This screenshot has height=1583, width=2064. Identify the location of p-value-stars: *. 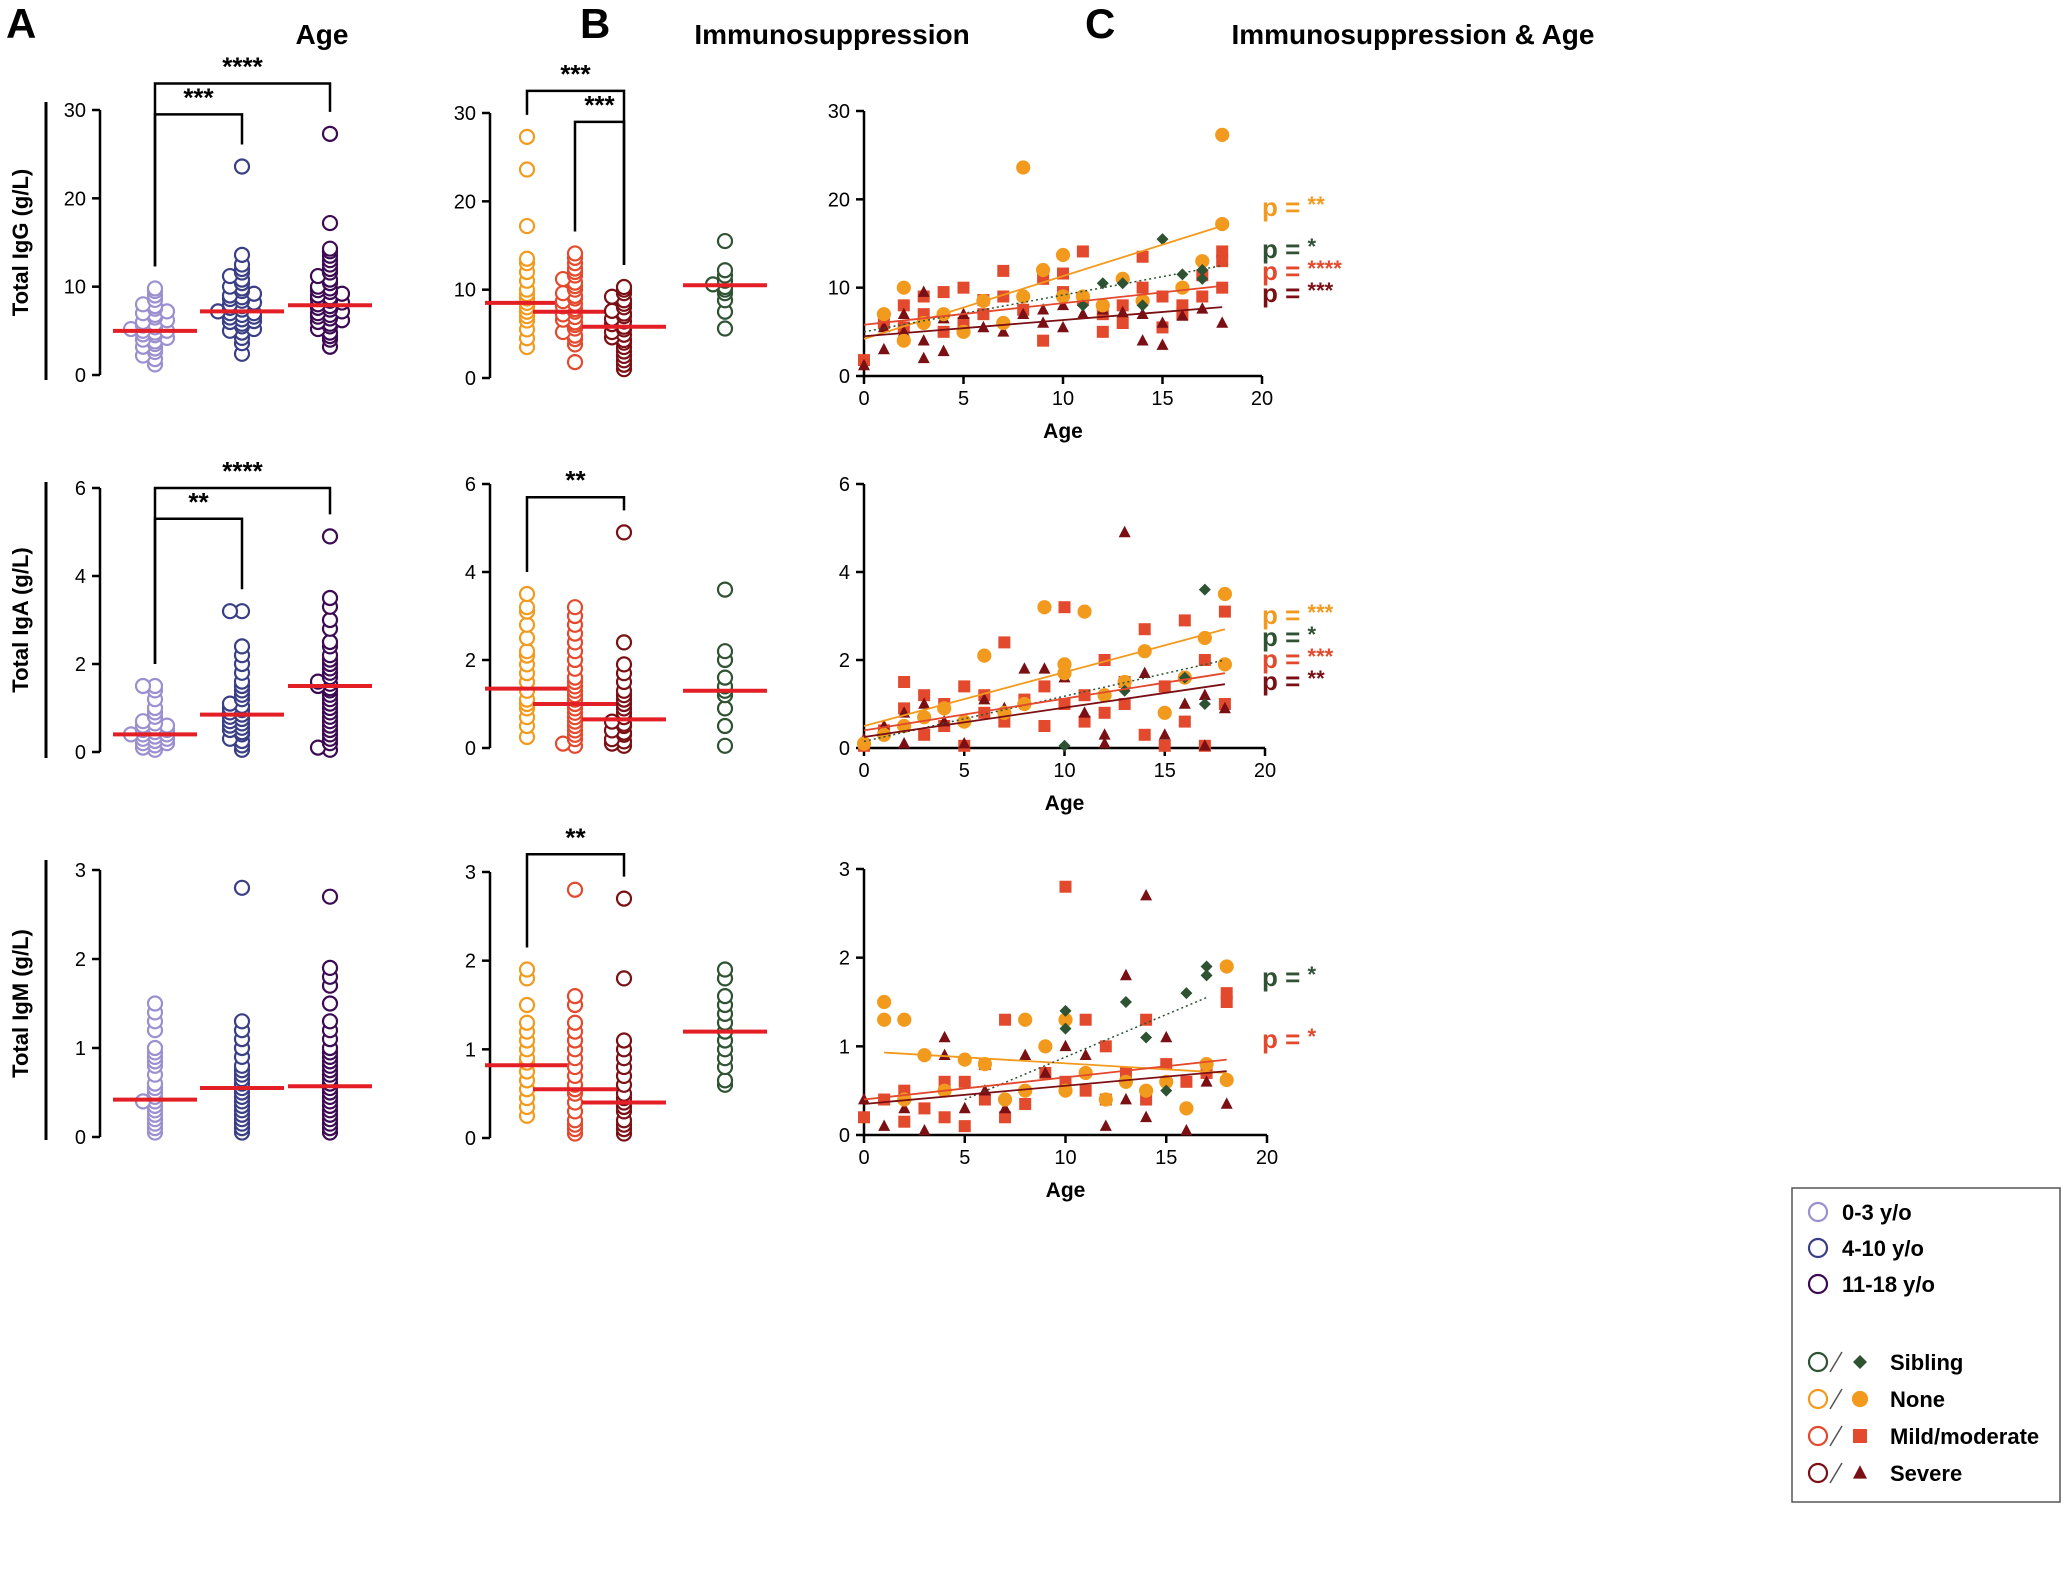
(1312, 246).